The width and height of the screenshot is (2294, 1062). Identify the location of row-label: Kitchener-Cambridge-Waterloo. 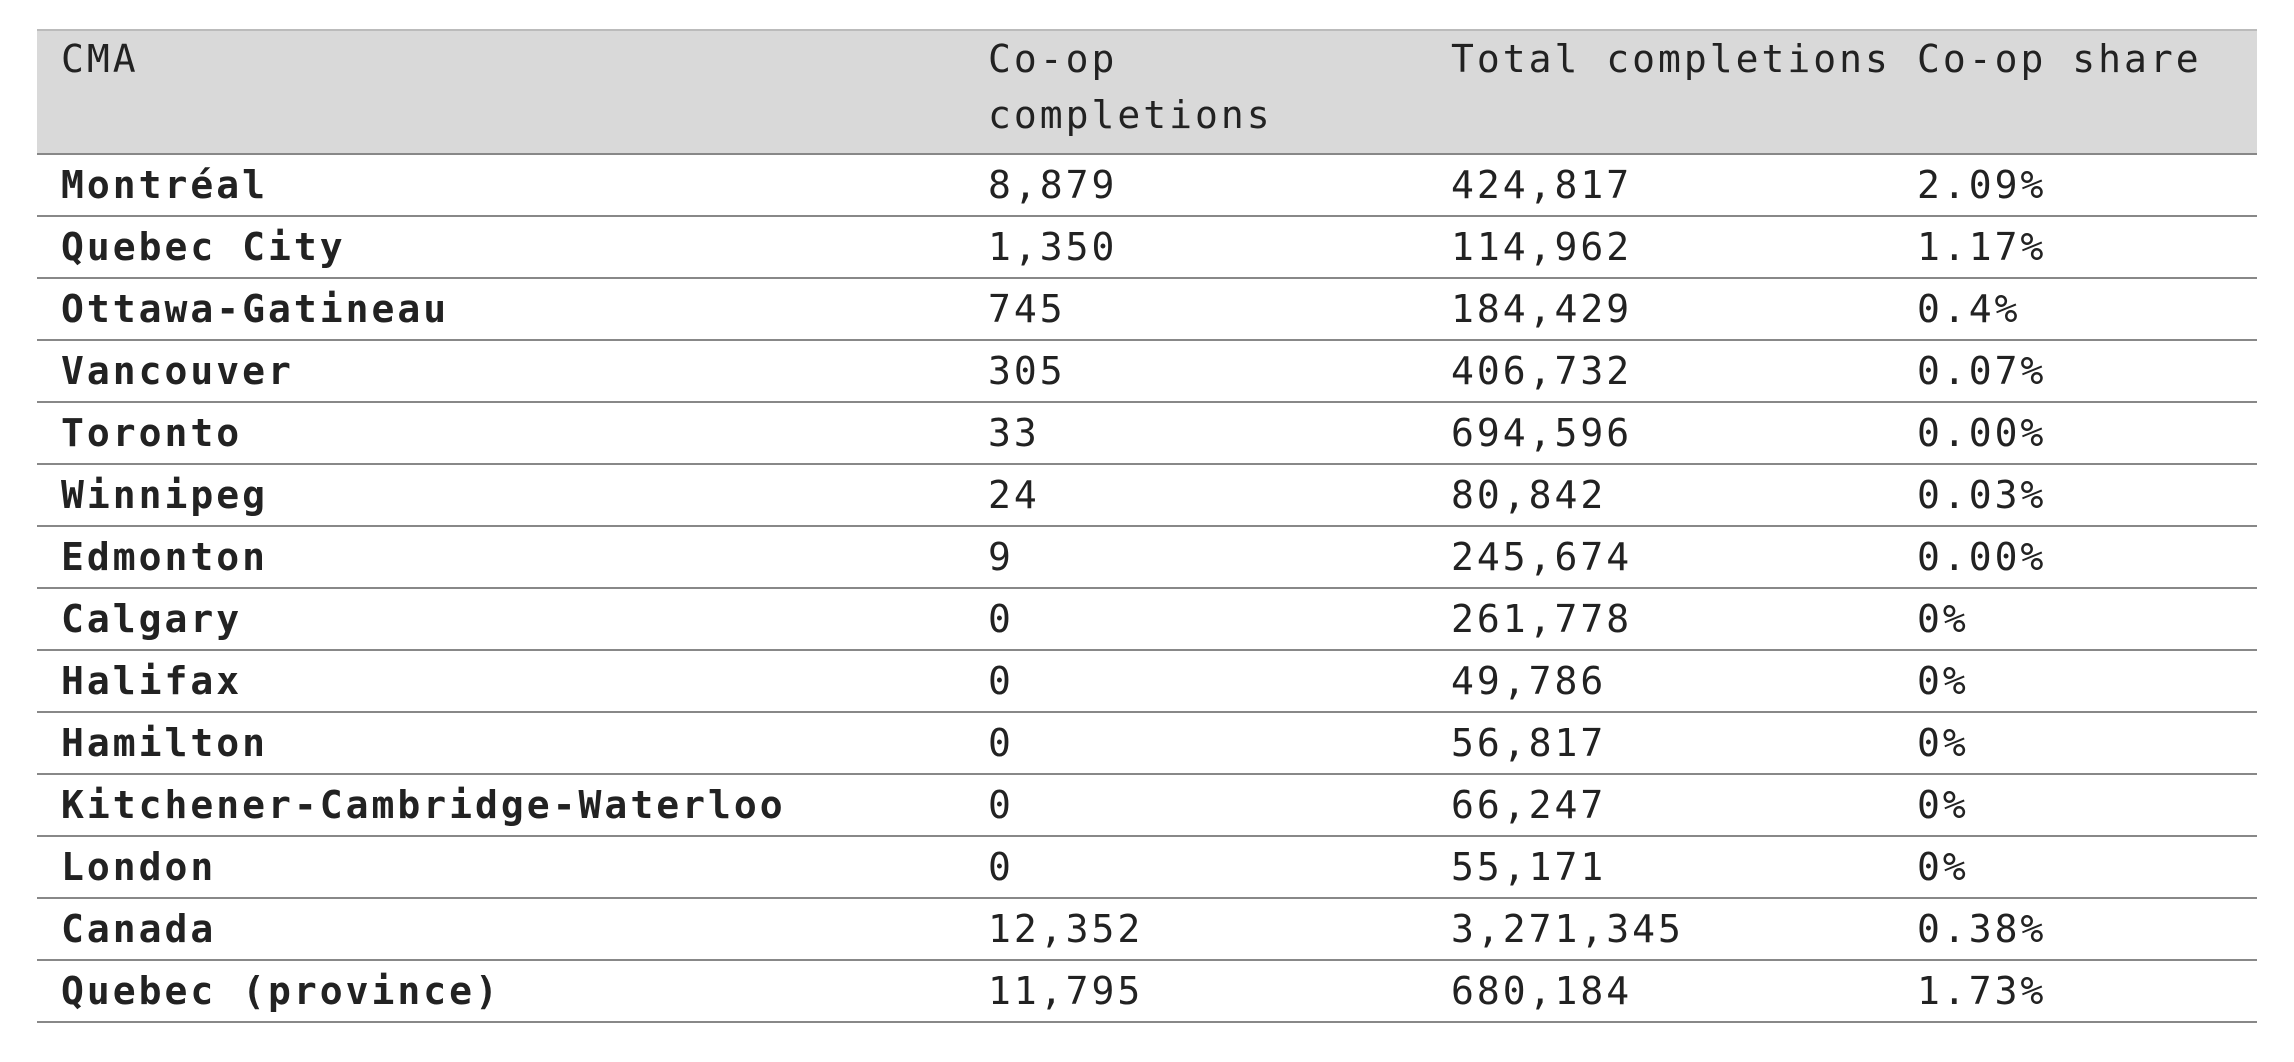
(500, 805).